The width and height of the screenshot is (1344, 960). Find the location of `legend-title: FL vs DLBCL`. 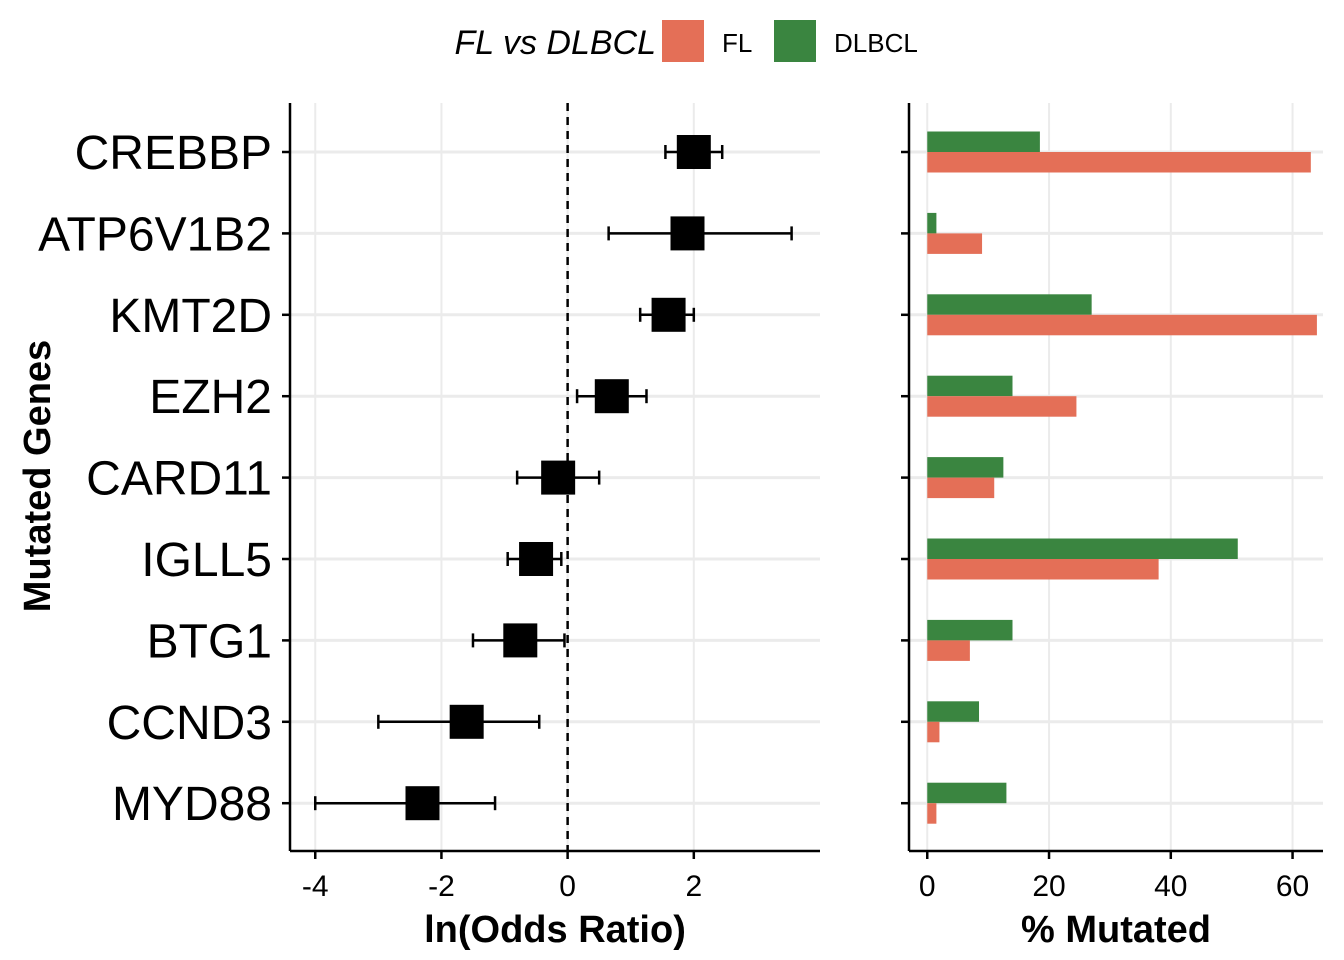

legend-title: FL vs DLBCL is located at coordinates (555, 43).